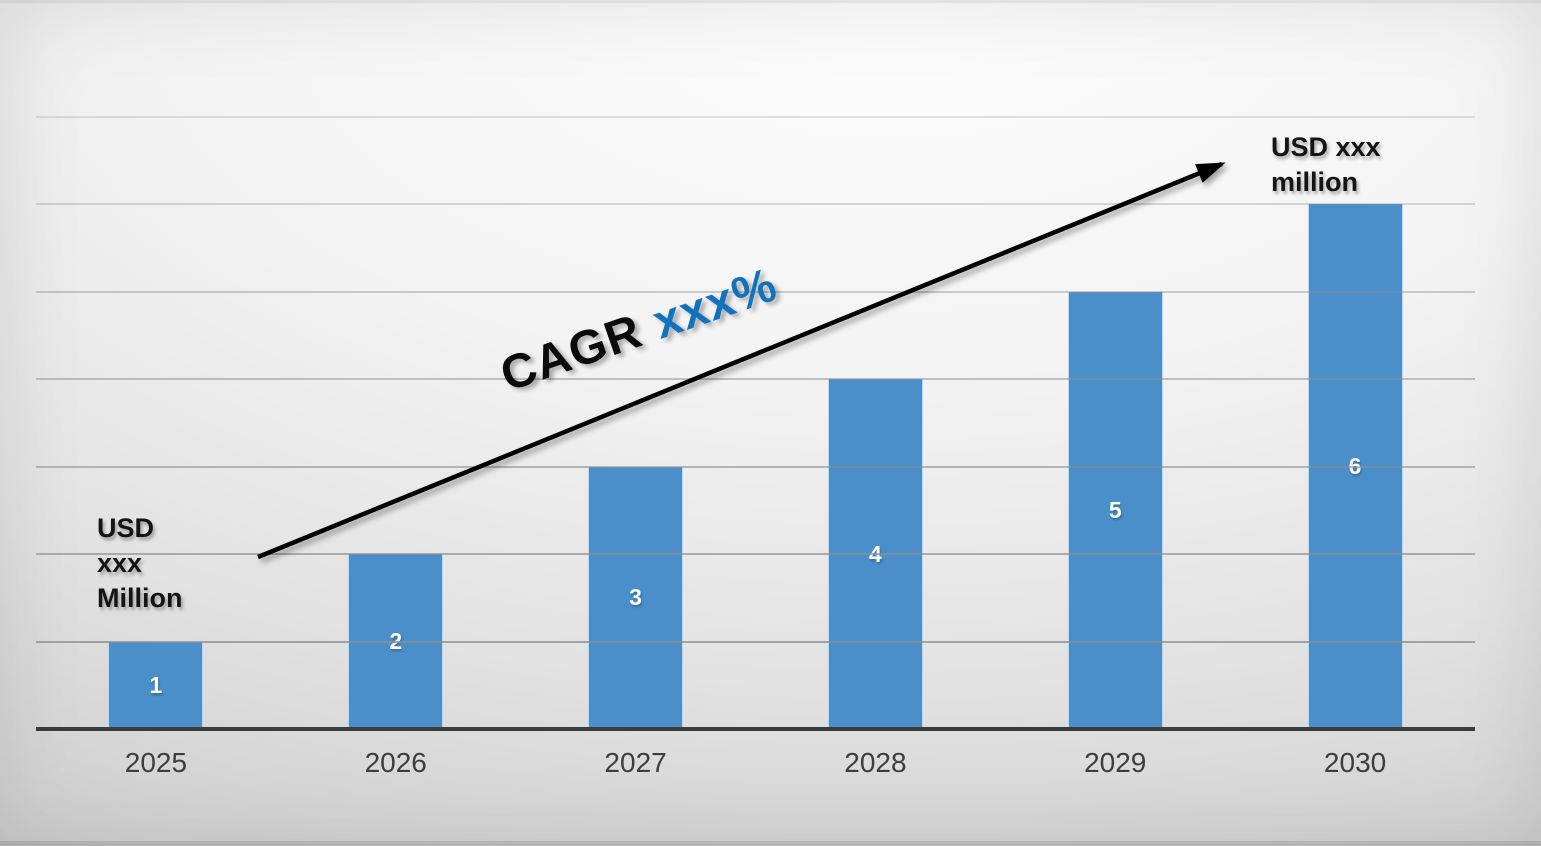  What do you see at coordinates (635, 597) in the screenshot?
I see `bar-value-label: 3` at bounding box center [635, 597].